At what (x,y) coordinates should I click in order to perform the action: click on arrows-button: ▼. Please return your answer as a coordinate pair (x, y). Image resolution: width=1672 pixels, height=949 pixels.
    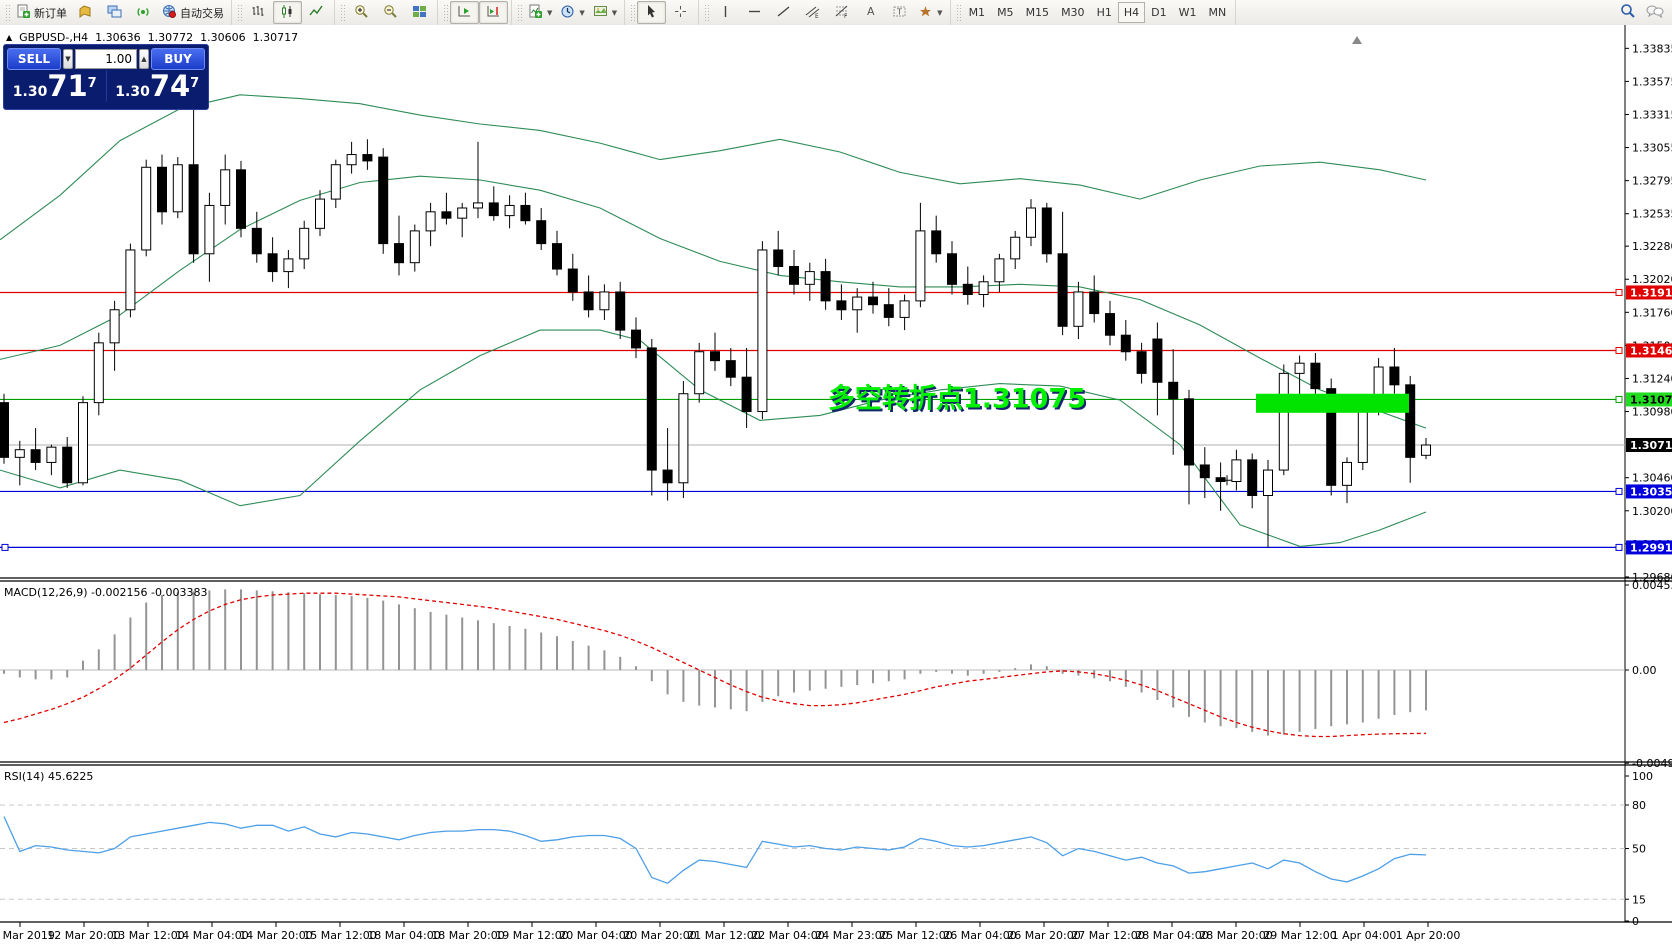
    Looking at the image, I should click on (930, 12).